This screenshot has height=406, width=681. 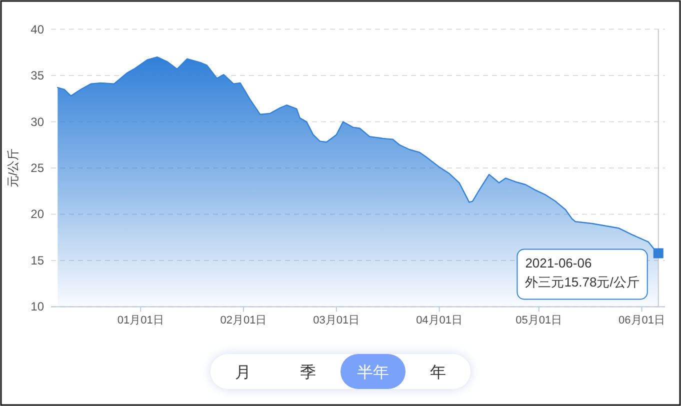 I want to click on button-label: 季, so click(x=308, y=373).